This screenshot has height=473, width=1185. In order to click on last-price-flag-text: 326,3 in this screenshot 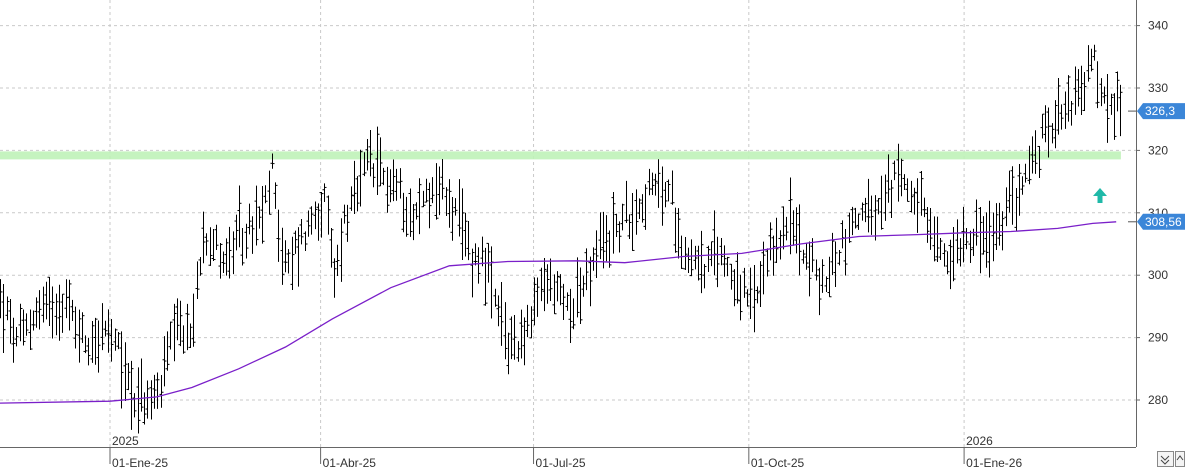, I will do `click(1160, 111)`.